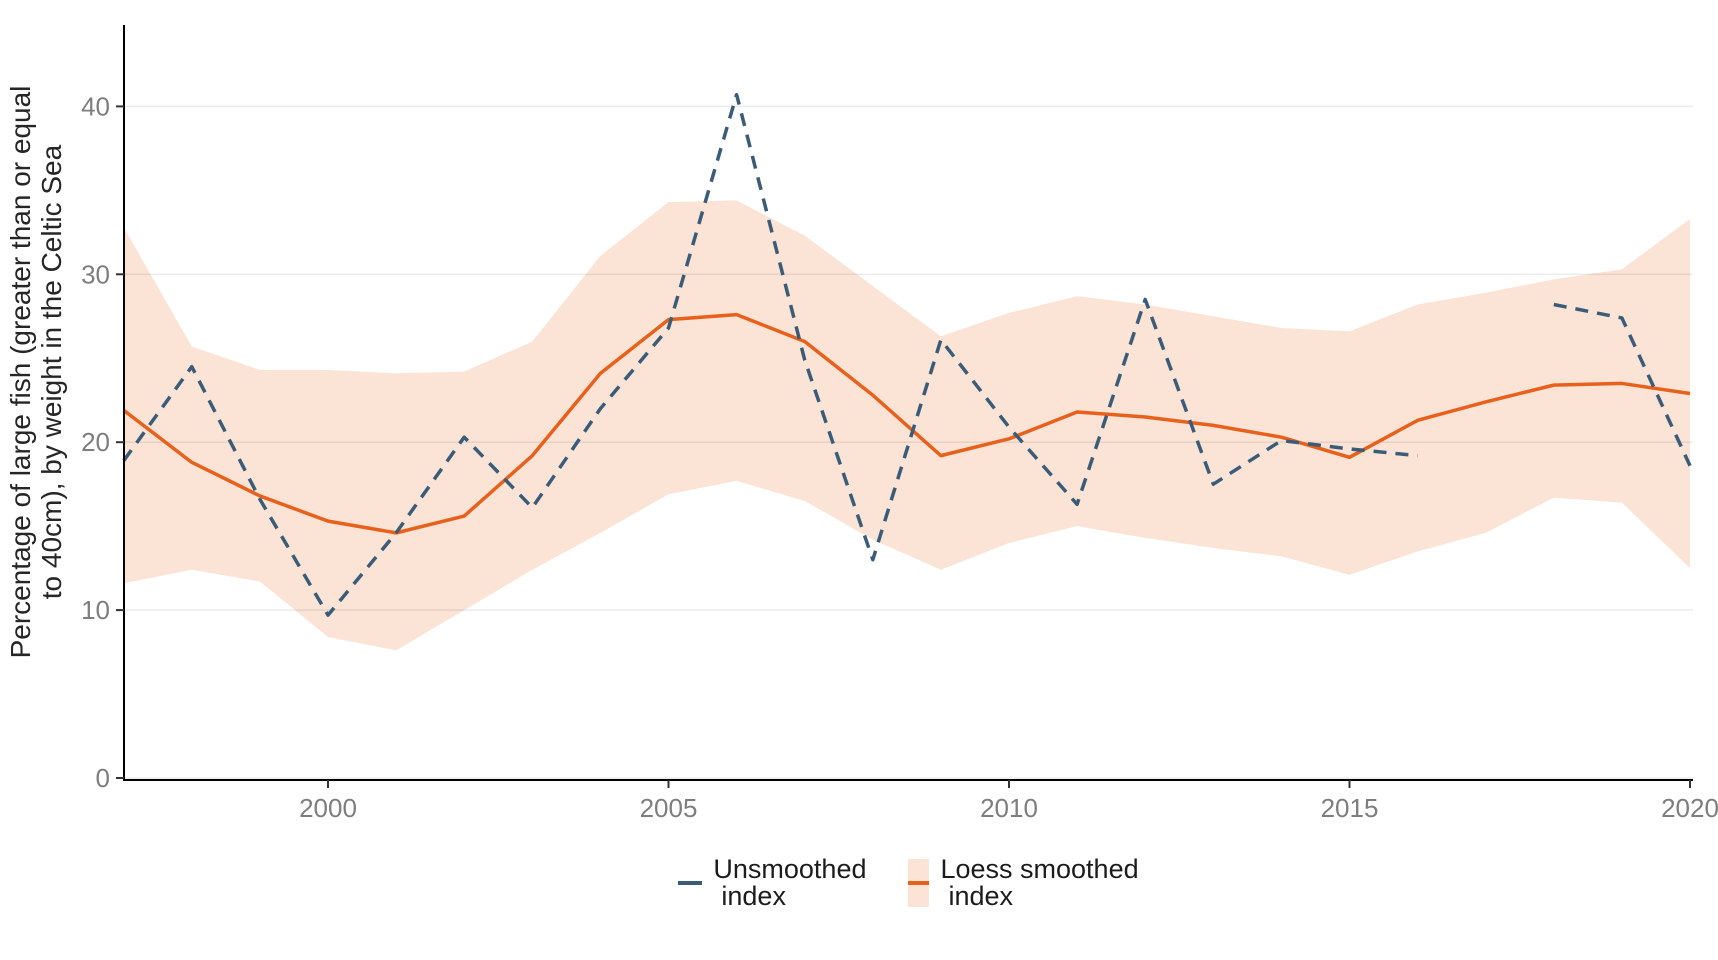  Describe the element at coordinates (95, 610) in the screenshot. I see `svg-text: 10` at that location.